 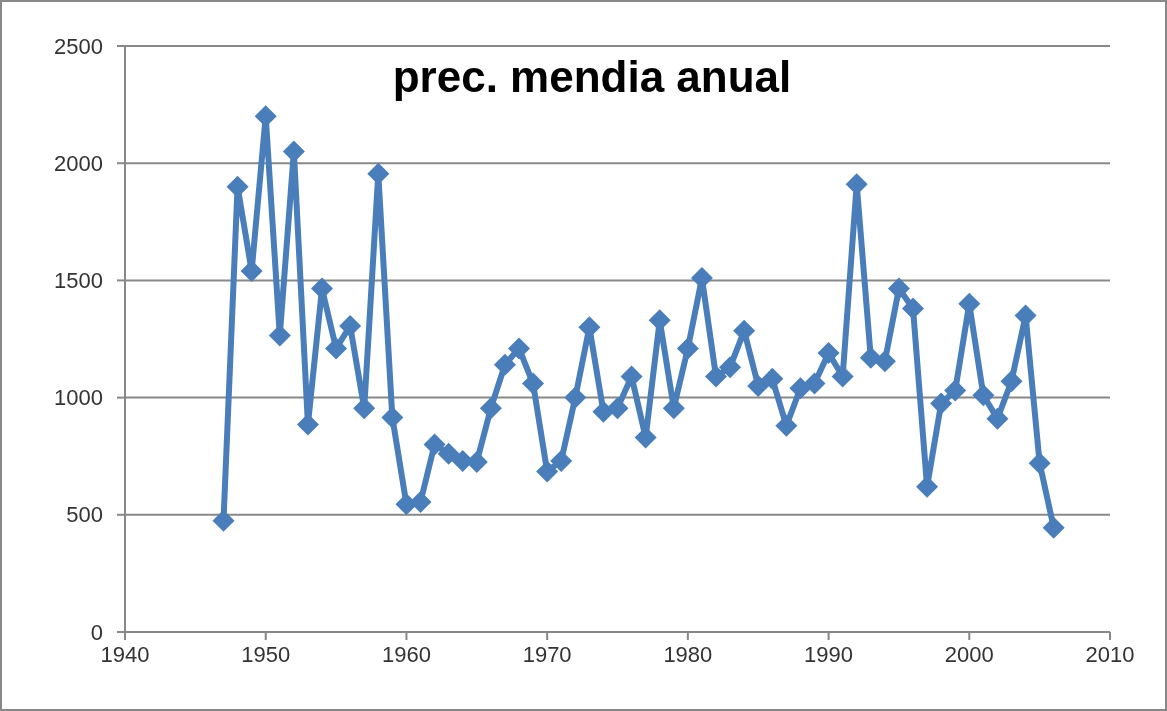 What do you see at coordinates (78, 46) in the screenshot?
I see `y-tick-label: 2500` at bounding box center [78, 46].